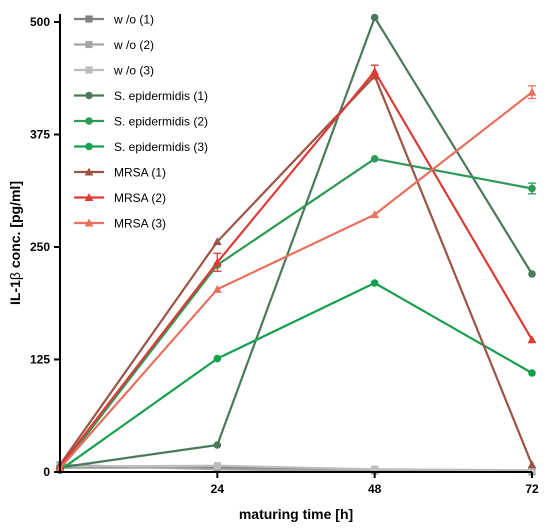 This screenshot has height=532, width=550. I want to click on y-tick-label: 0, so click(46, 472).